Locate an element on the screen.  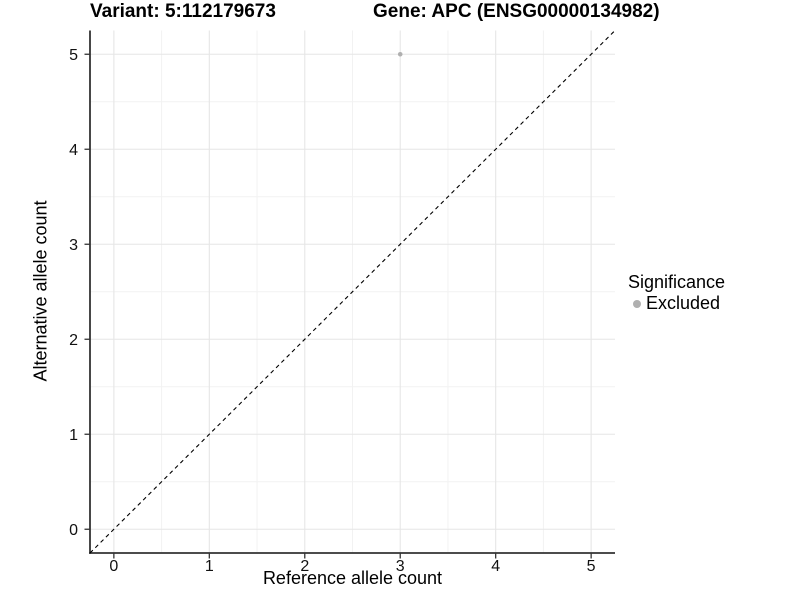
y-tick-label: 4 is located at coordinates (73, 150).